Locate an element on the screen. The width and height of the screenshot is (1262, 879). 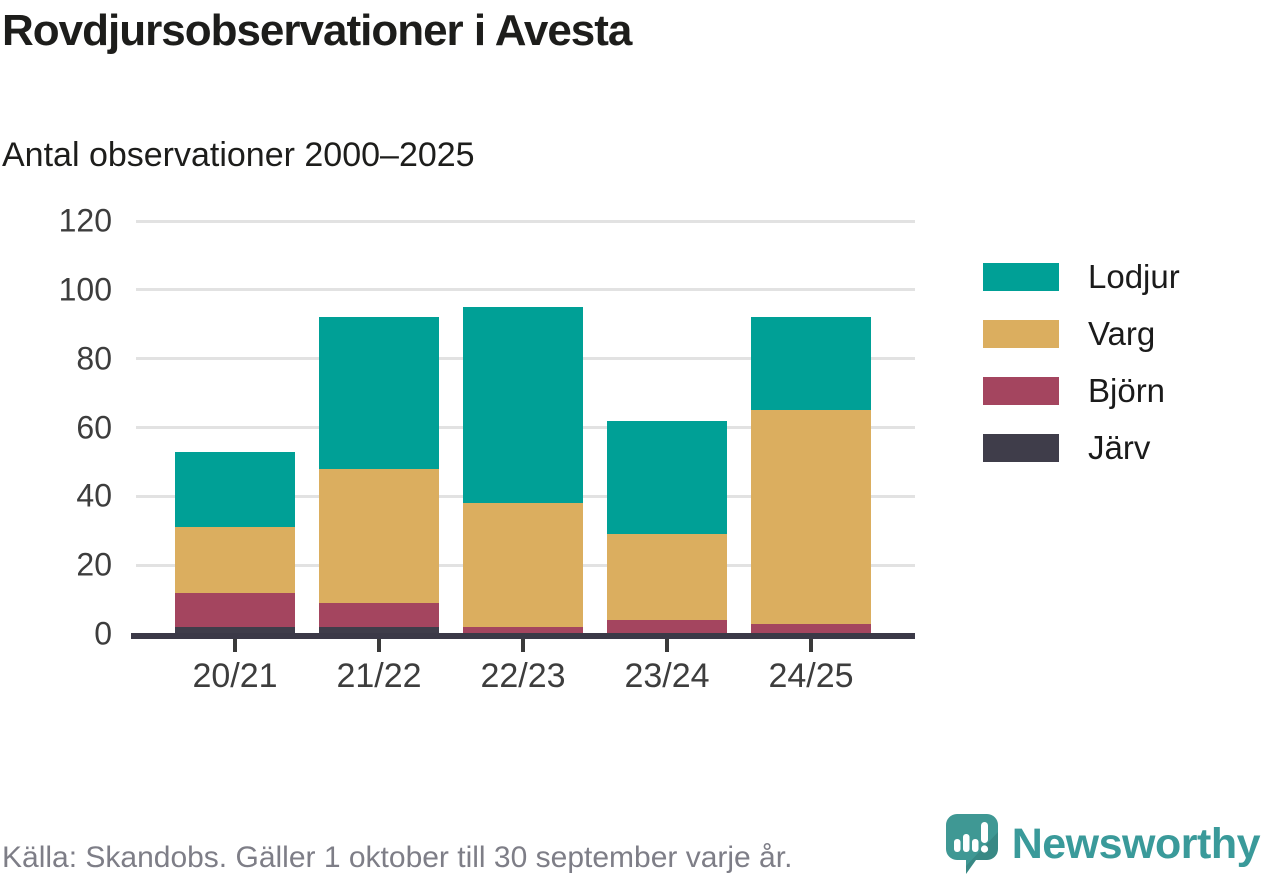
bar-segment-varg-23/24 is located at coordinates (667, 577).